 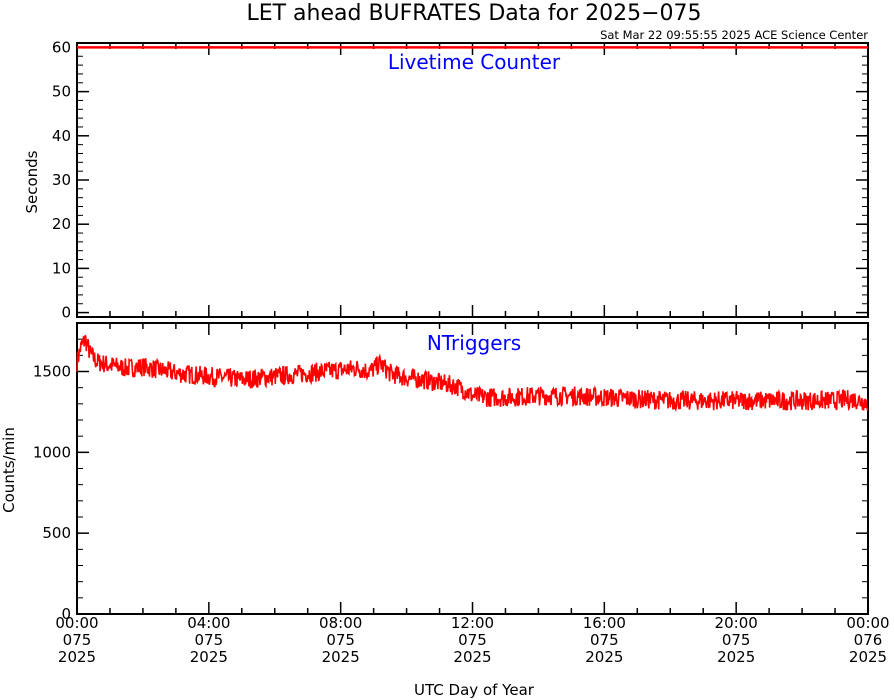 What do you see at coordinates (61, 180) in the screenshot?
I see `y-tick-label-livetime-3: 30` at bounding box center [61, 180].